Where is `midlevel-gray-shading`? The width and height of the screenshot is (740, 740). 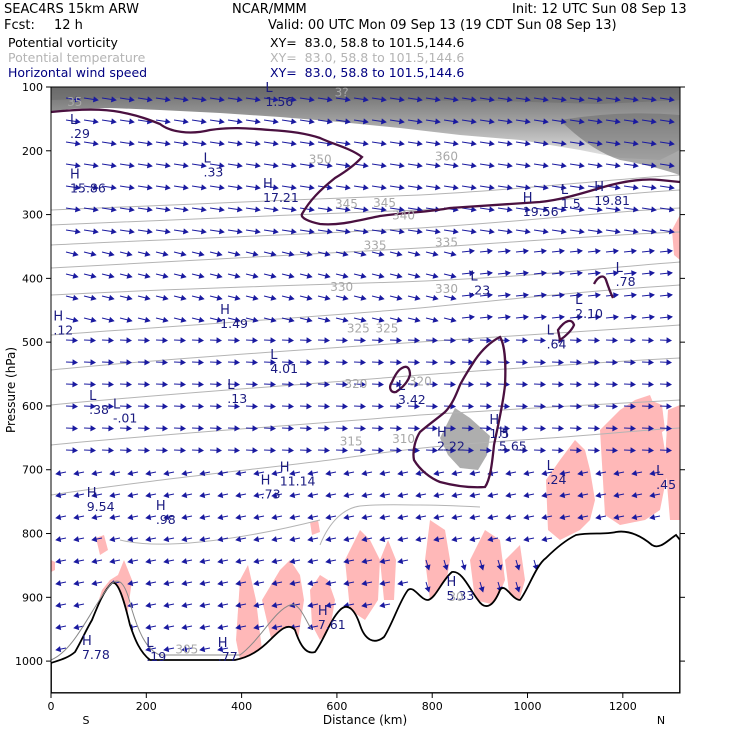 midlevel-gray-shading is located at coordinates (465, 439).